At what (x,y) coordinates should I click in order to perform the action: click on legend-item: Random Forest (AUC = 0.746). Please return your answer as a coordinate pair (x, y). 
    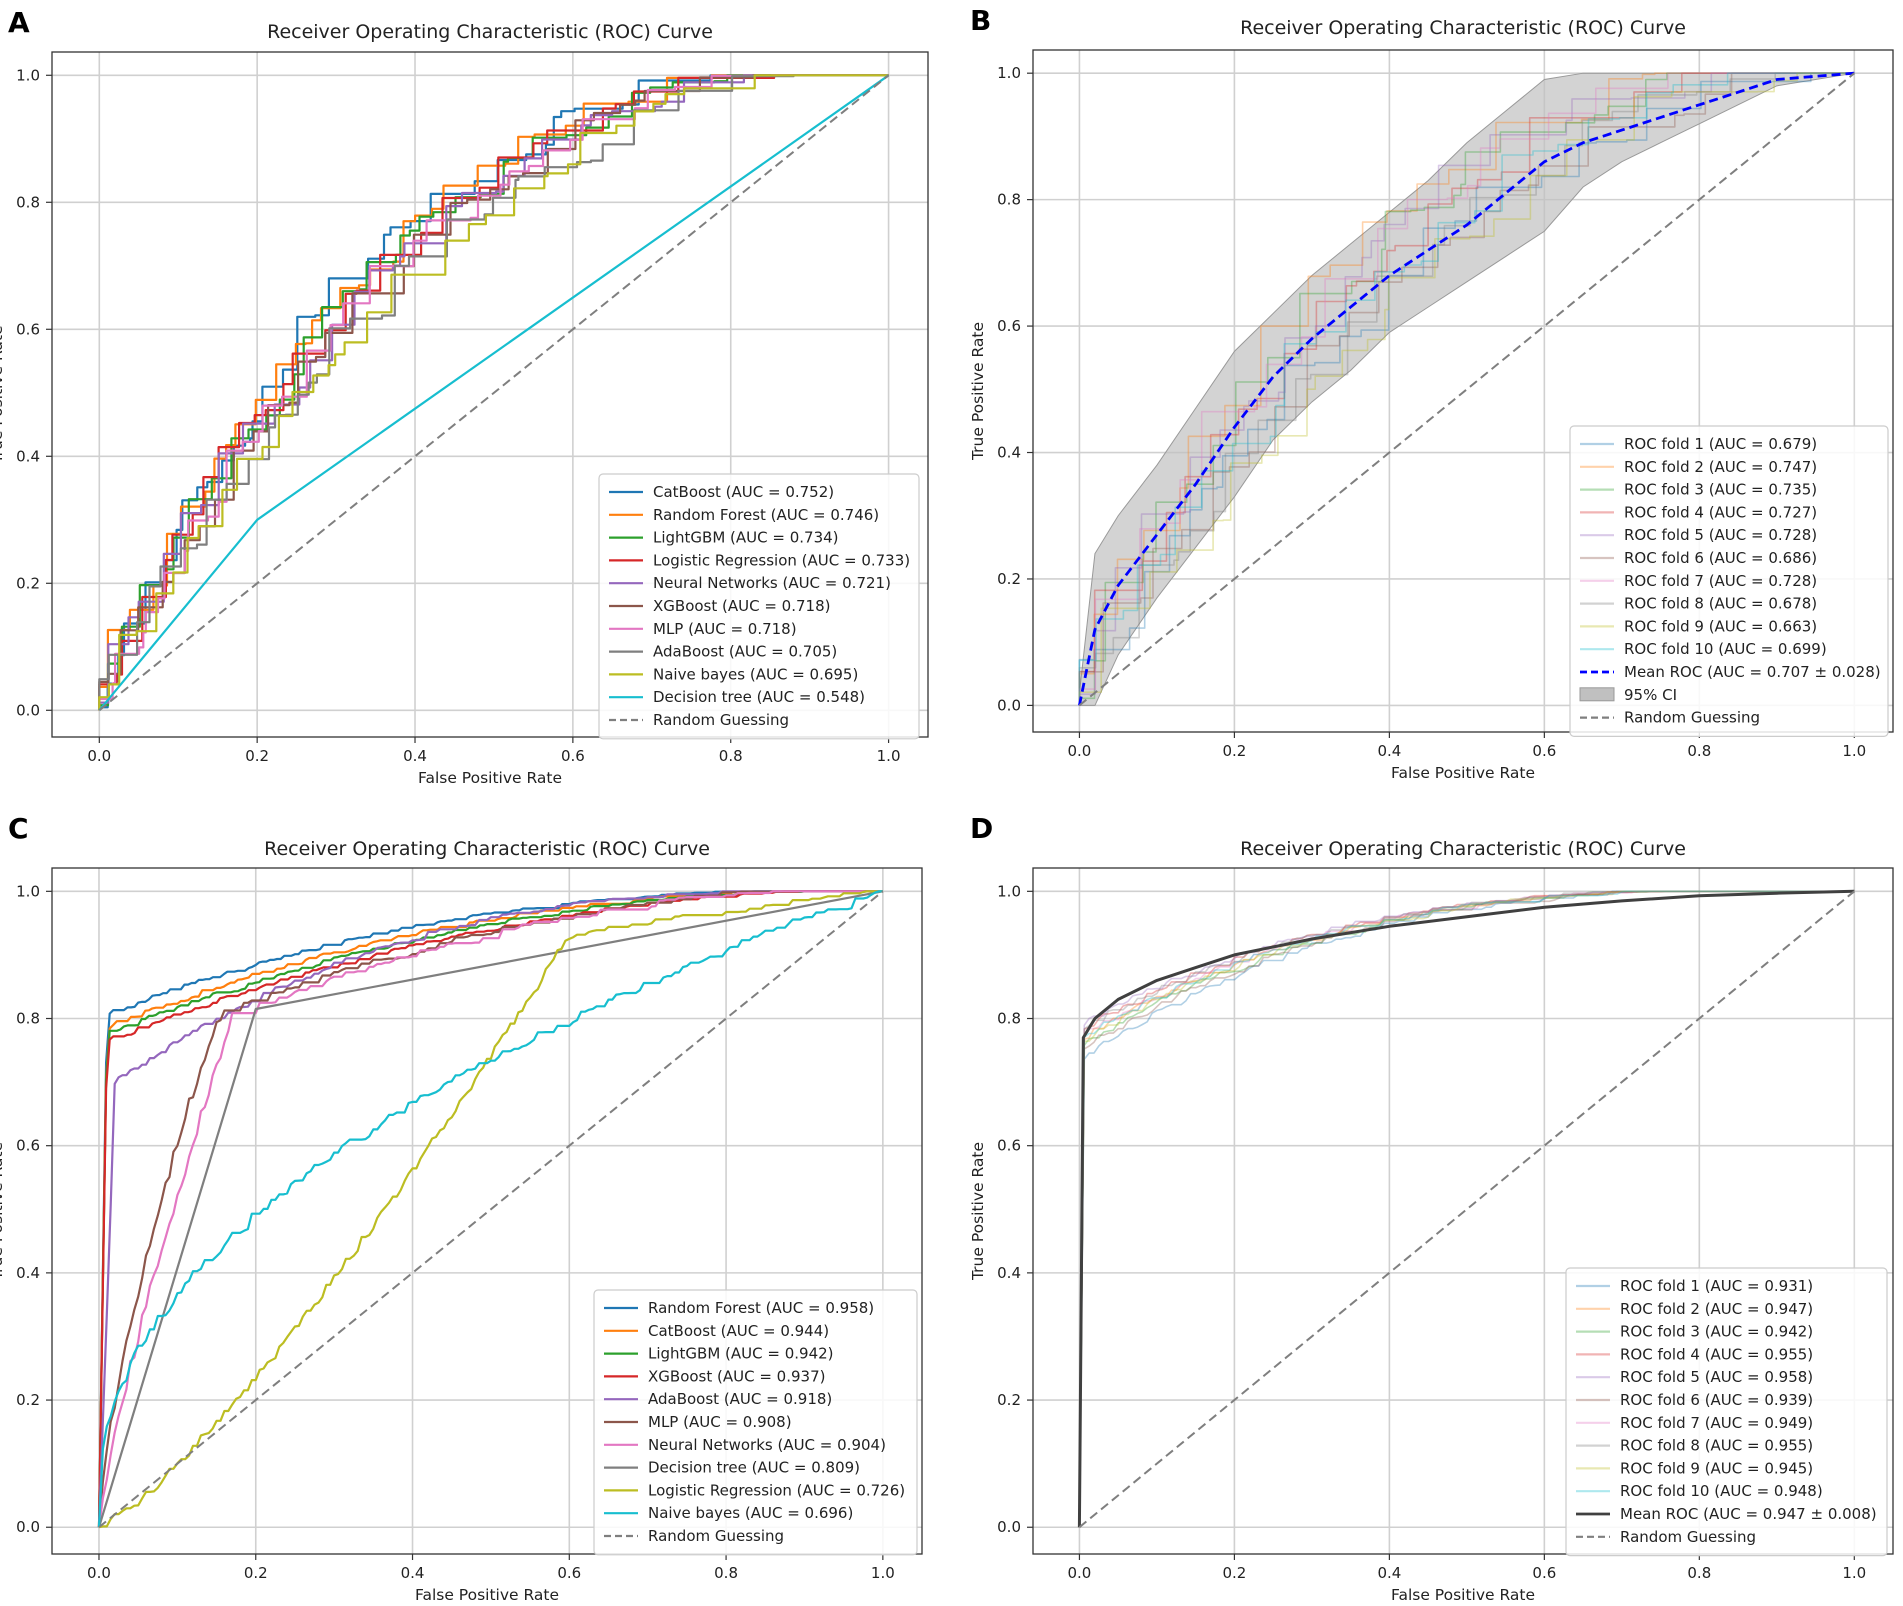
    Looking at the image, I should click on (744, 515).